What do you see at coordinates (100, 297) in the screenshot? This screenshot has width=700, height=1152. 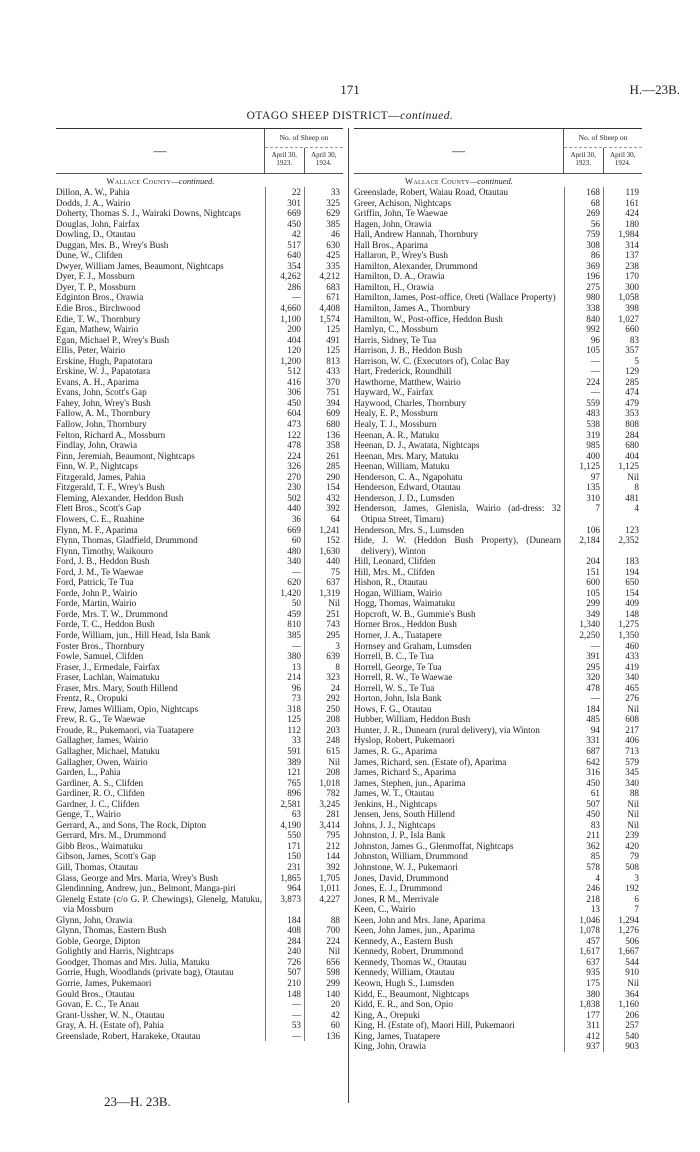 I see `owner-name-address: Edginton Bros., Orawia` at bounding box center [100, 297].